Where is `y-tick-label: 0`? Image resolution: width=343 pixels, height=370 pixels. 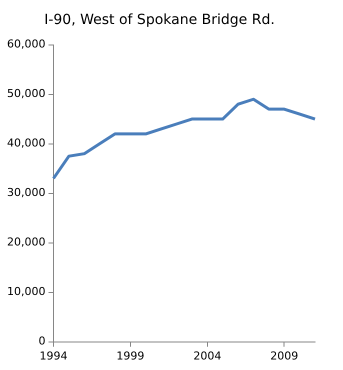 y-tick-label: 0 is located at coordinates (42, 341).